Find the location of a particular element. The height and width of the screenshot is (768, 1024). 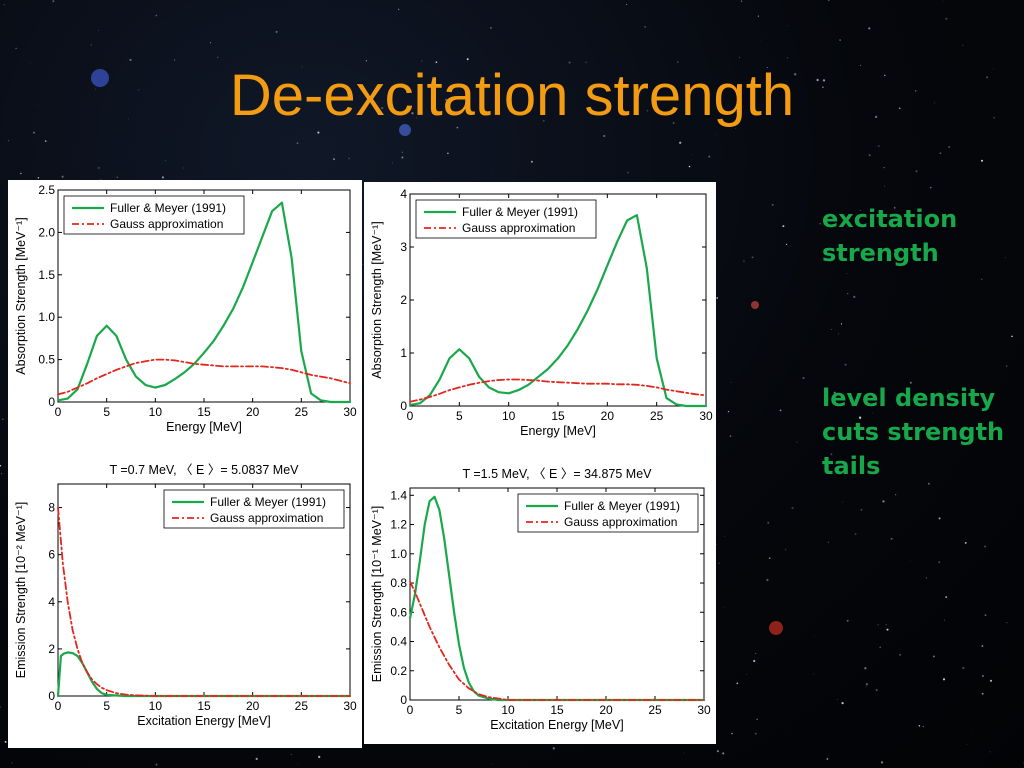

x-tick-label: 20 is located at coordinates (606, 710).